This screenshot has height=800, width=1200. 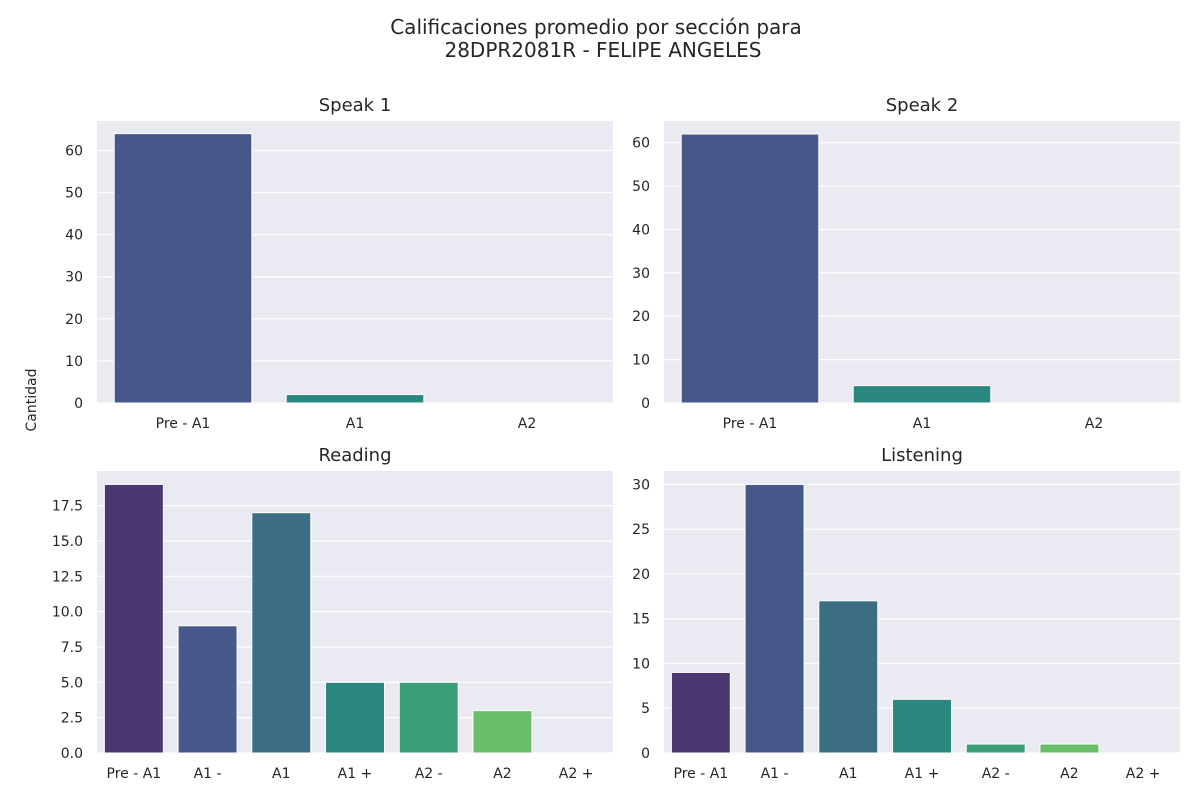 What do you see at coordinates (67, 613) in the screenshot?
I see `y-tick-label: 10.0` at bounding box center [67, 613].